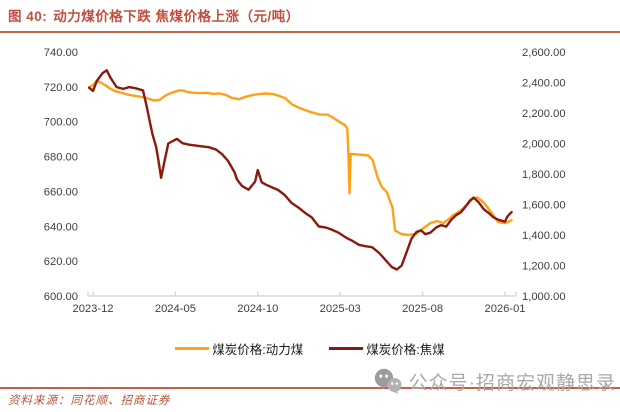 Image resolution: width=620 pixels, height=412 pixels. I want to click on legend-item-thermal-coal: 煤炭价格:动力煤, so click(239, 348).